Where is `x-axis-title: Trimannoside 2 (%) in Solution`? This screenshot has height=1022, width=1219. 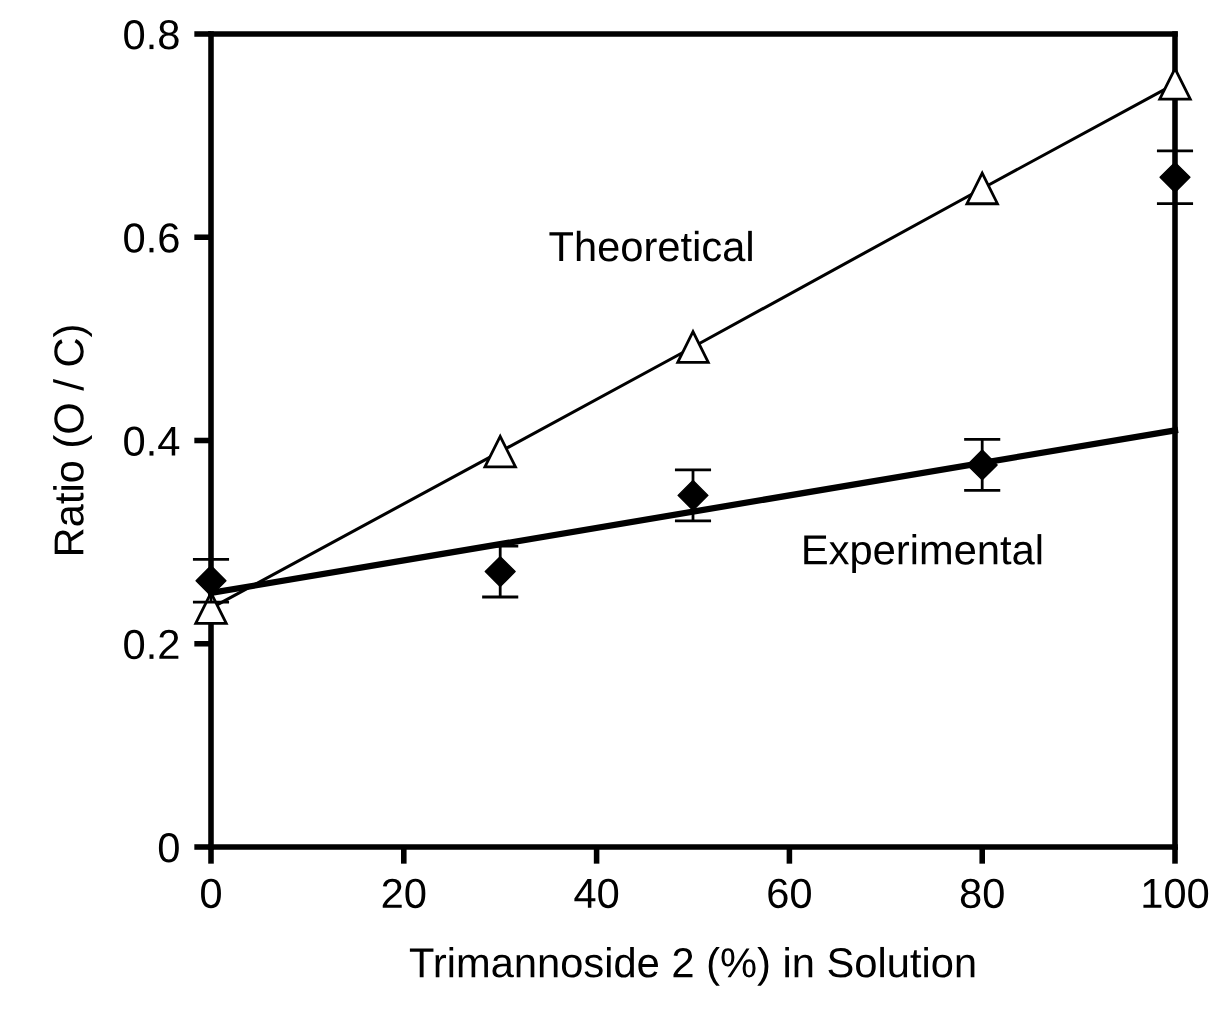 x-axis-title: Trimannoside 2 (%) in Solution is located at coordinates (692, 966).